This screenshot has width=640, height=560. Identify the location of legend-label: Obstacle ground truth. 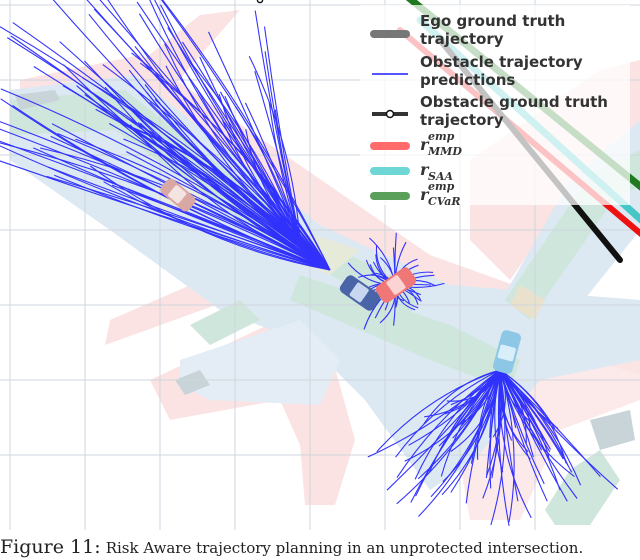
(514, 102).